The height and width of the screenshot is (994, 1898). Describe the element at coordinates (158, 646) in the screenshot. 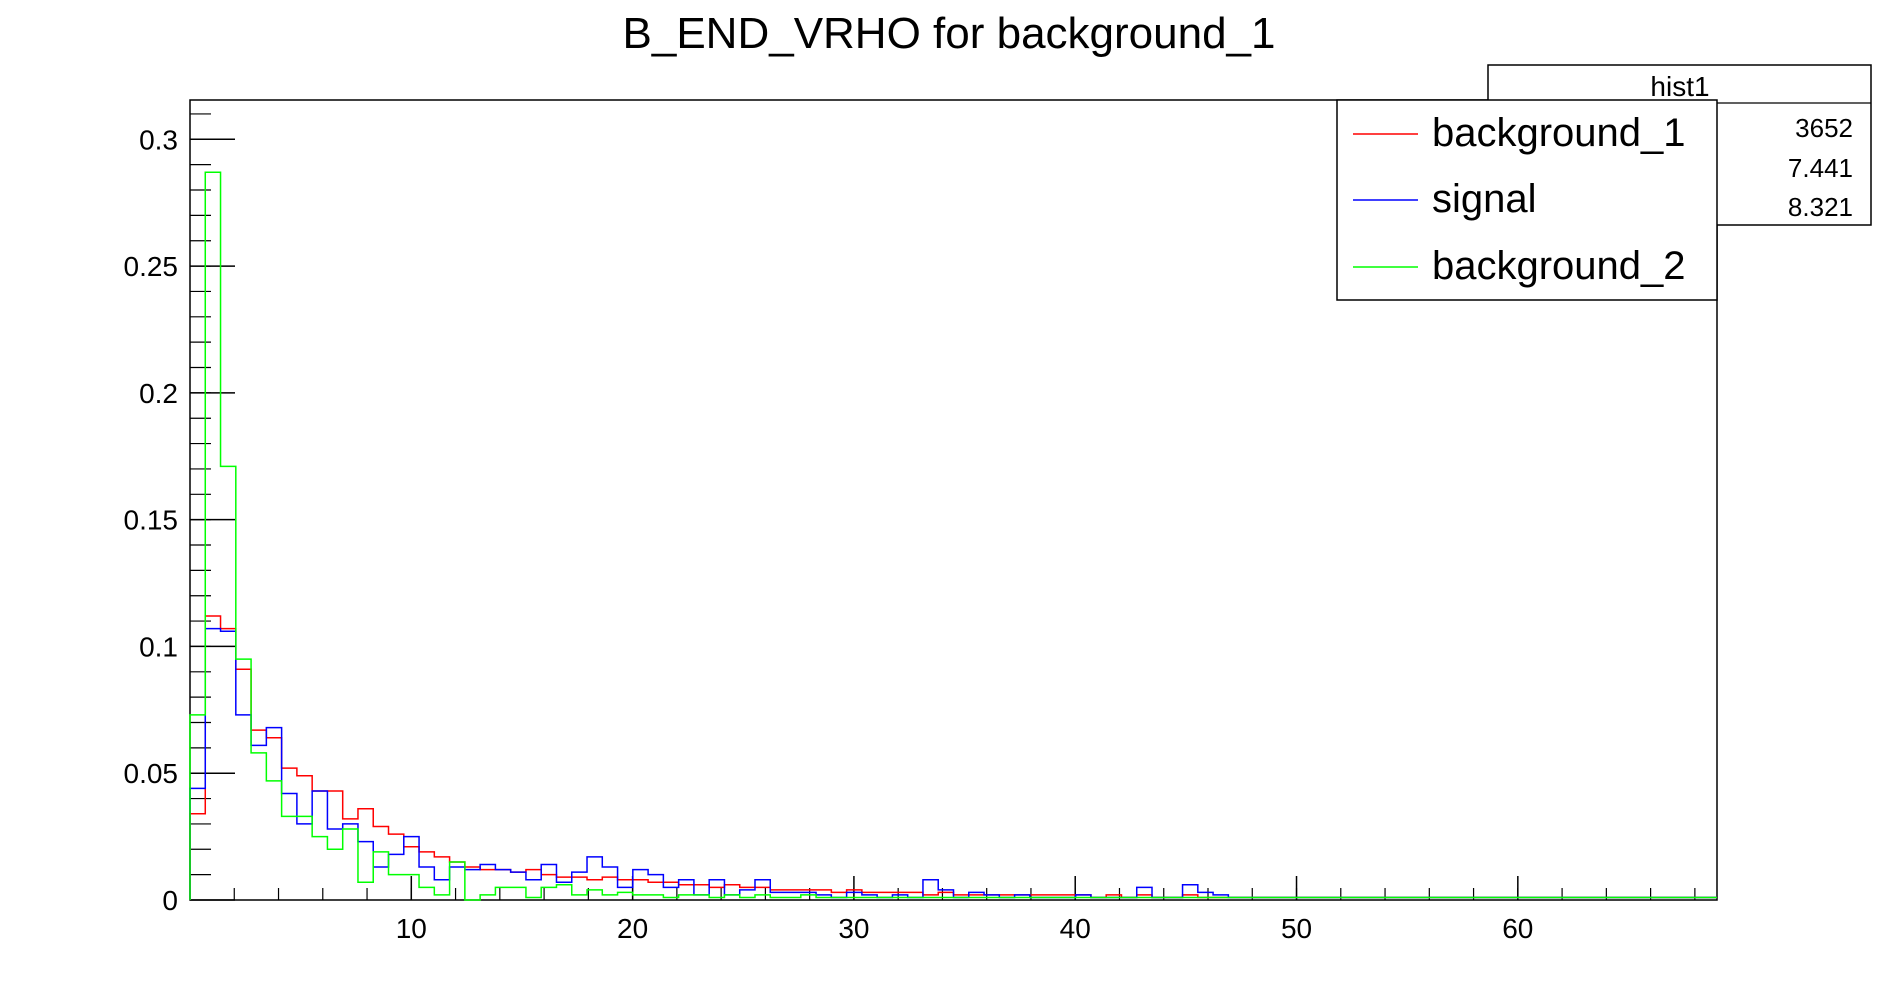

I see `y-tick-label: 0.1` at that location.